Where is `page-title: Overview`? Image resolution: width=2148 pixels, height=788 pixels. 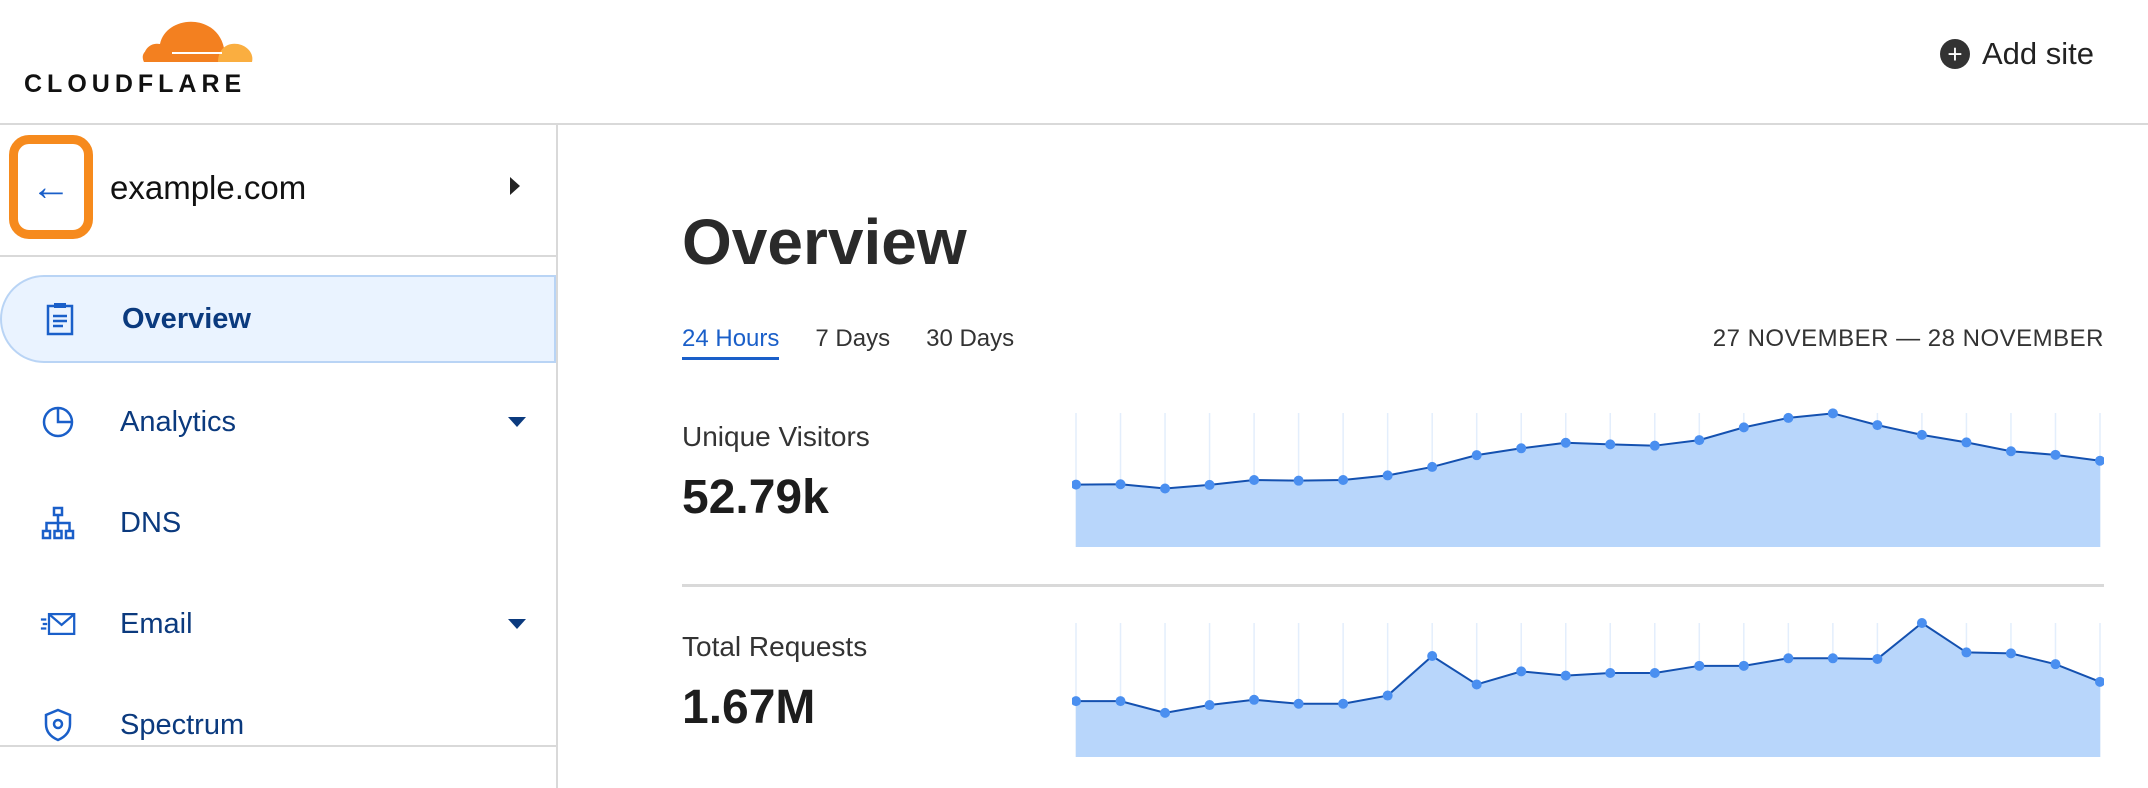 page-title: Overview is located at coordinates (824, 242).